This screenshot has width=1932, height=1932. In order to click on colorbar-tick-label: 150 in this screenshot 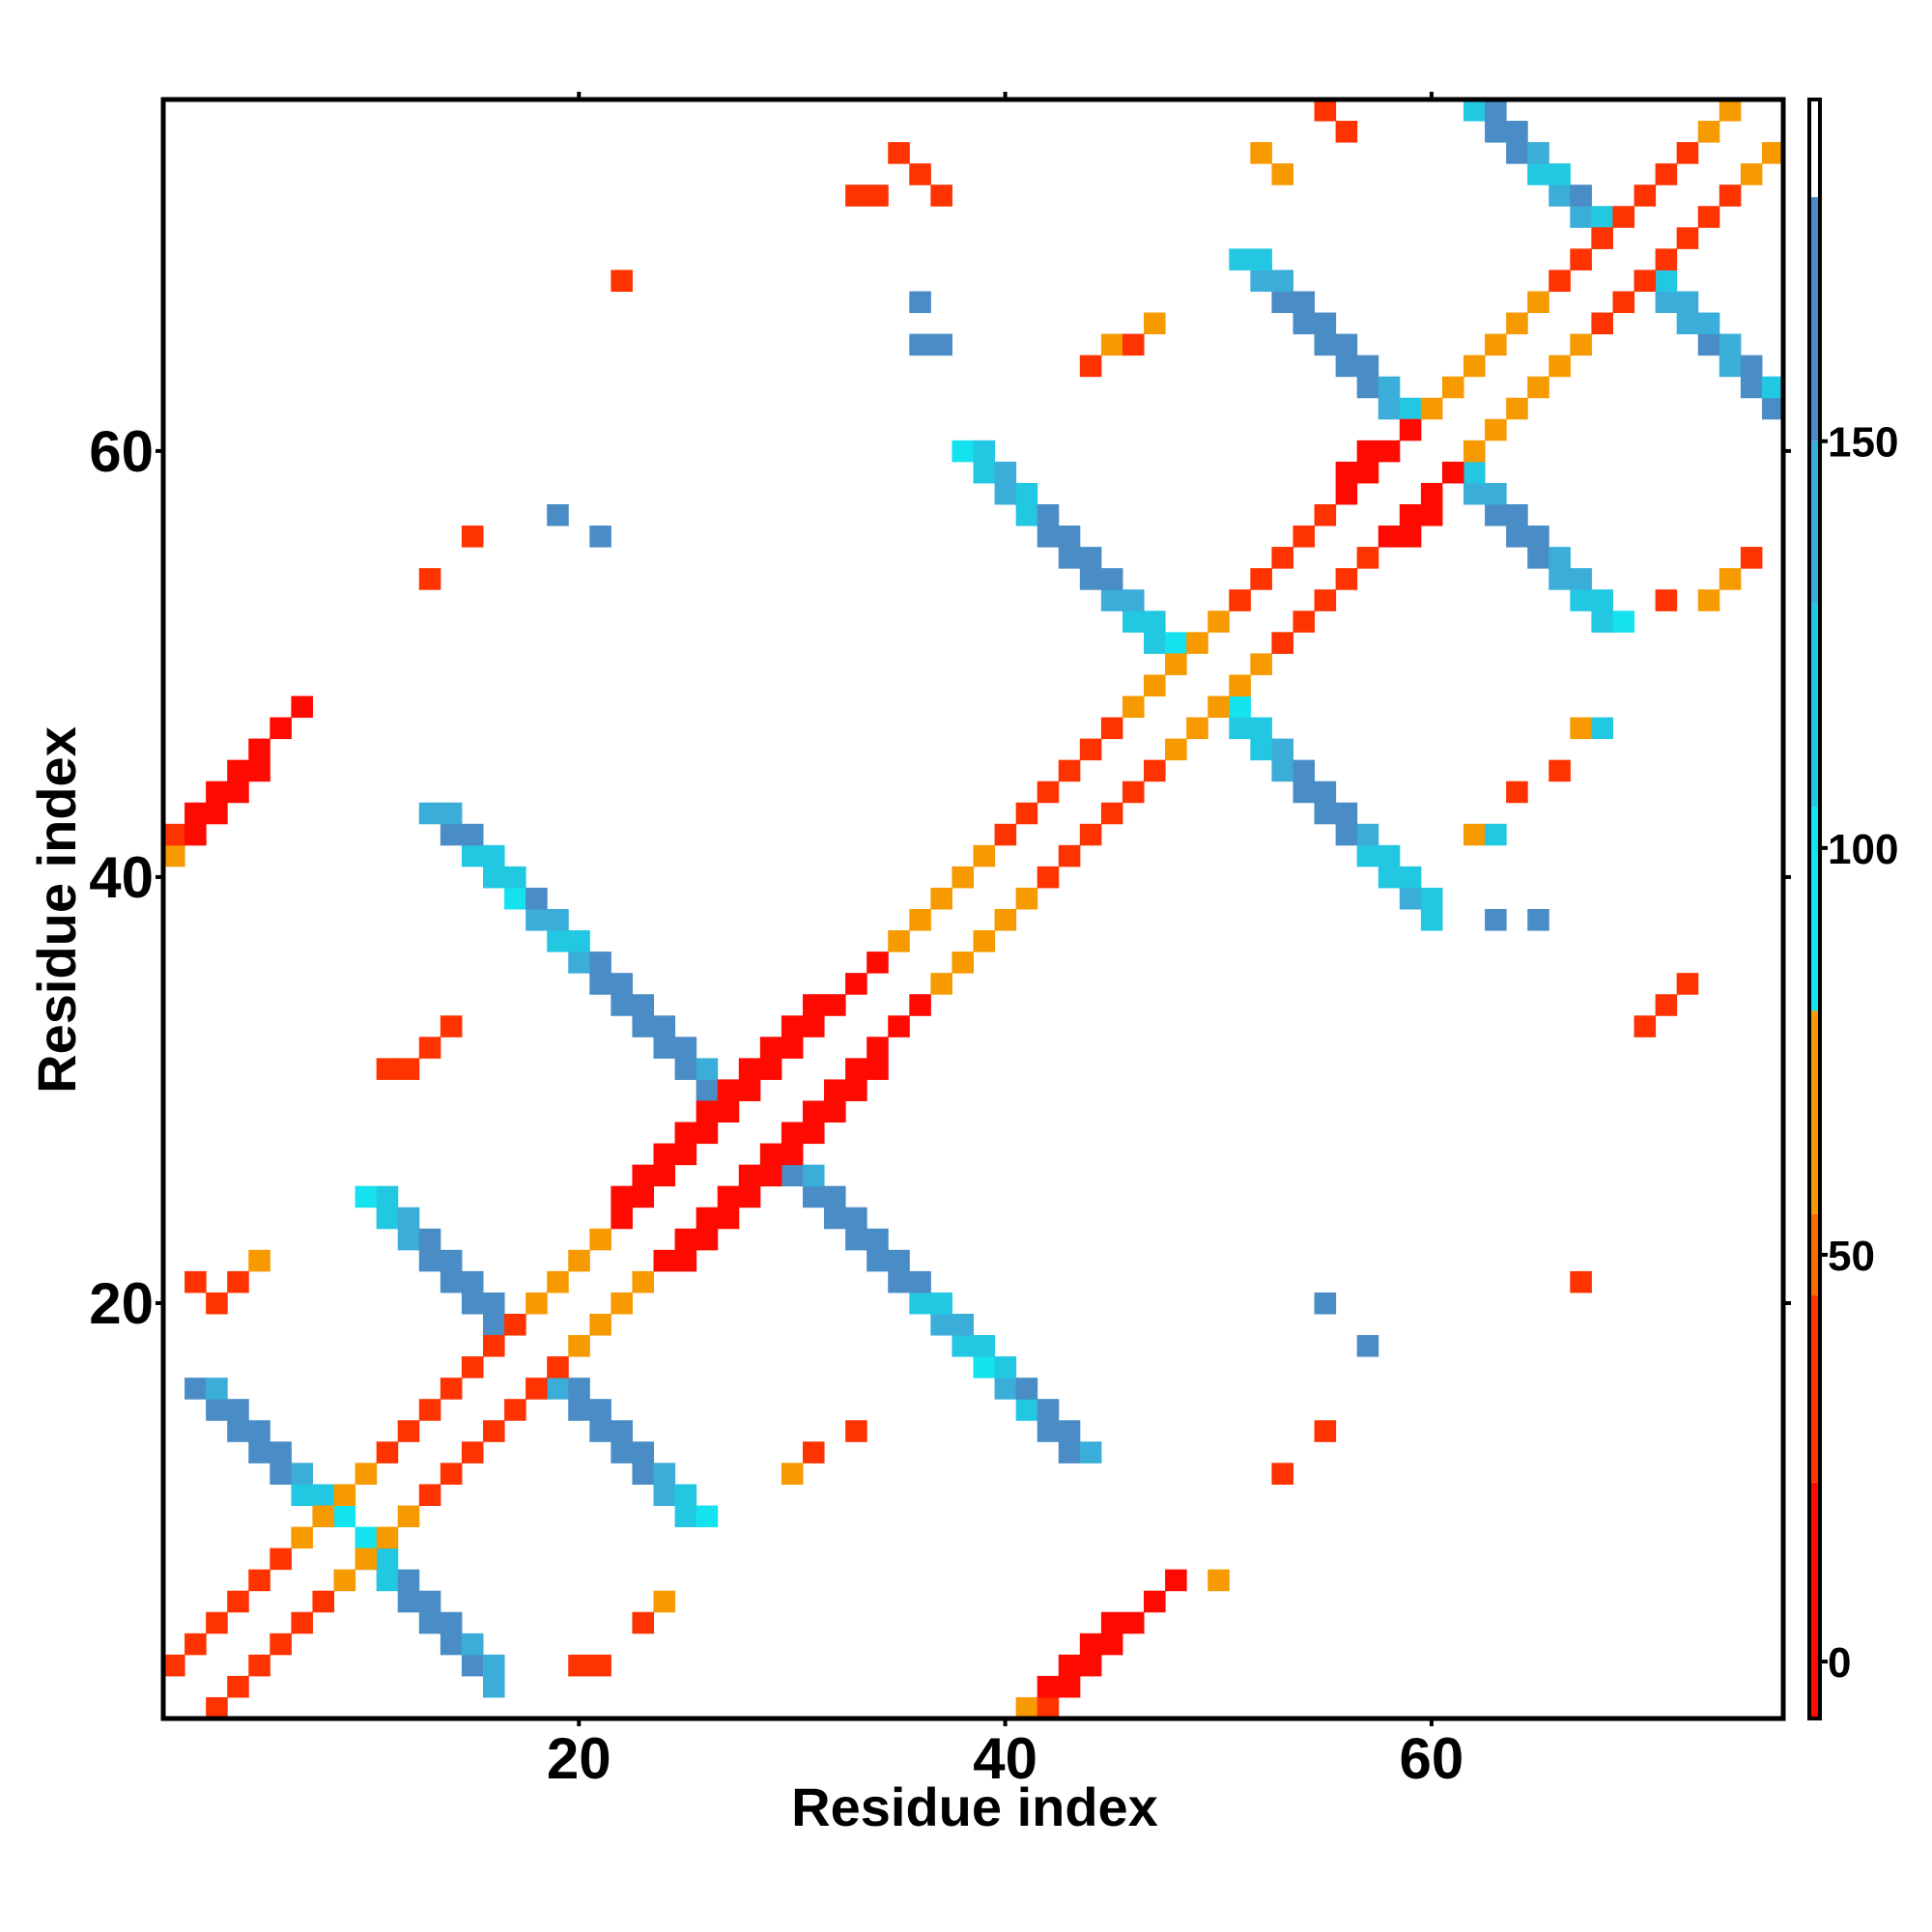, I will do `click(1863, 443)`.